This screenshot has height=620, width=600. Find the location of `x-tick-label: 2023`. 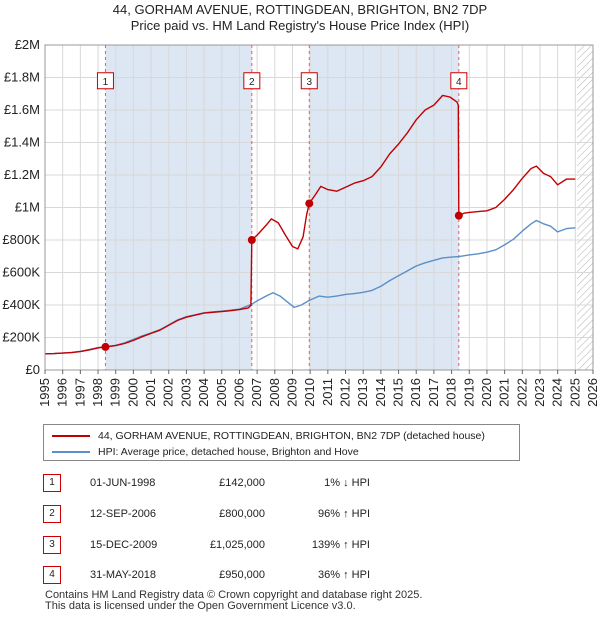

x-tick-label: 2023 is located at coordinates (539, 392).